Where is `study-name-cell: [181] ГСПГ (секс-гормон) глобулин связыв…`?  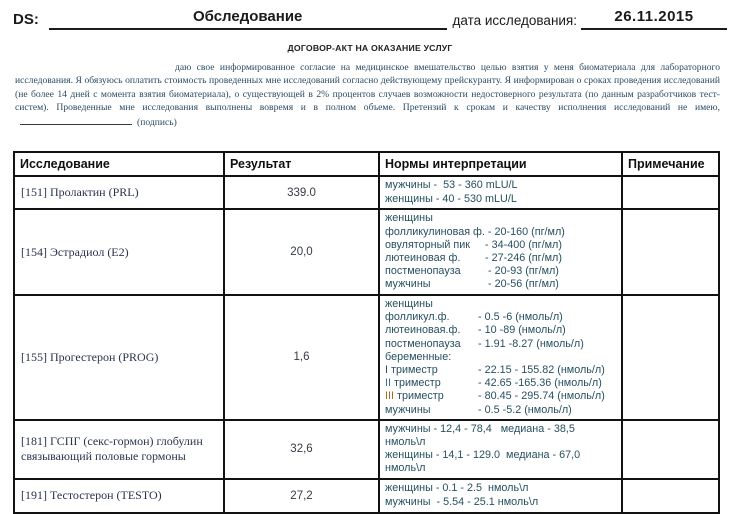
study-name-cell: [181] ГСПГ (секс-гормон) глобулин связыв… is located at coordinates (119, 449).